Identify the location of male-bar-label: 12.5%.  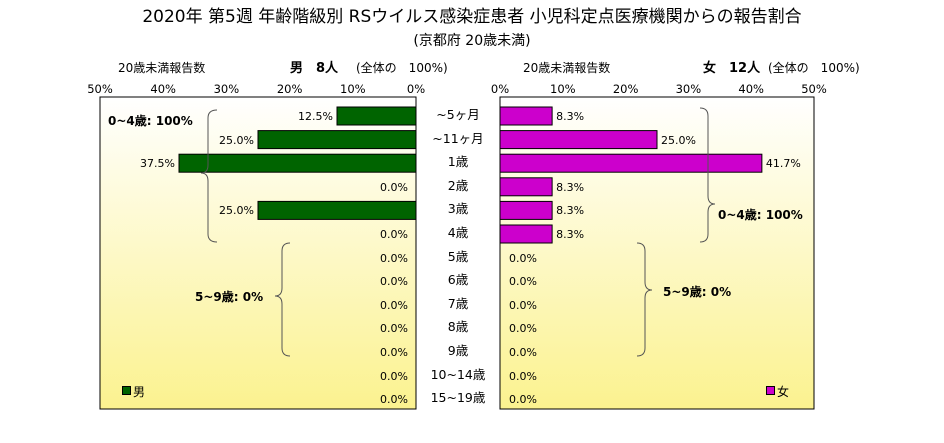
(315, 116).